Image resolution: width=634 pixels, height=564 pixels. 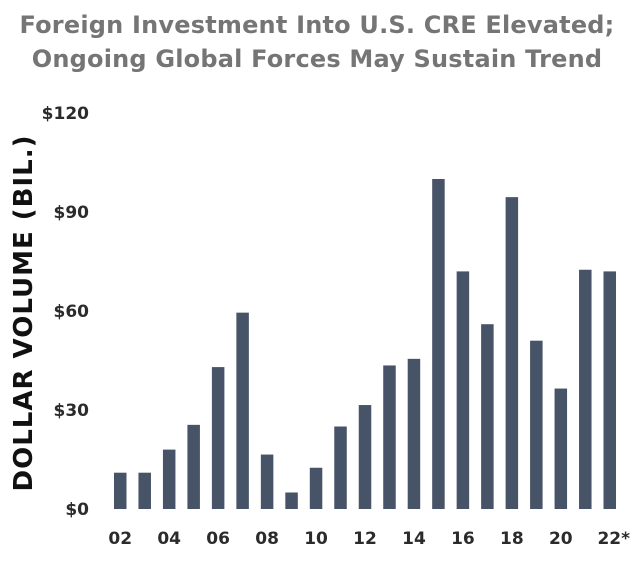 I want to click on y-tick-label: $120, so click(x=65, y=114).